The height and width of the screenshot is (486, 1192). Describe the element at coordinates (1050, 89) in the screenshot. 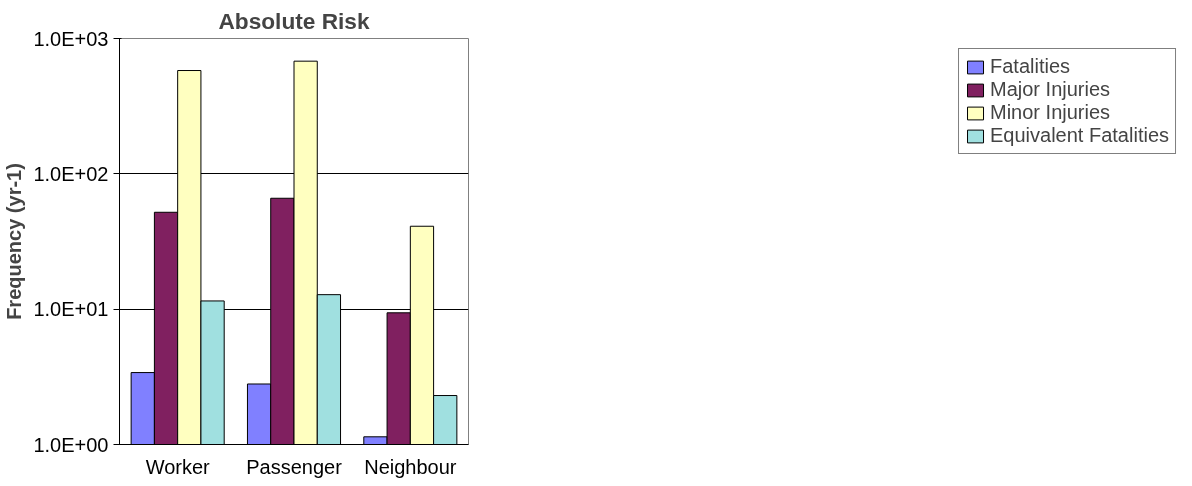

I see `legend-label: Major Injuries` at that location.